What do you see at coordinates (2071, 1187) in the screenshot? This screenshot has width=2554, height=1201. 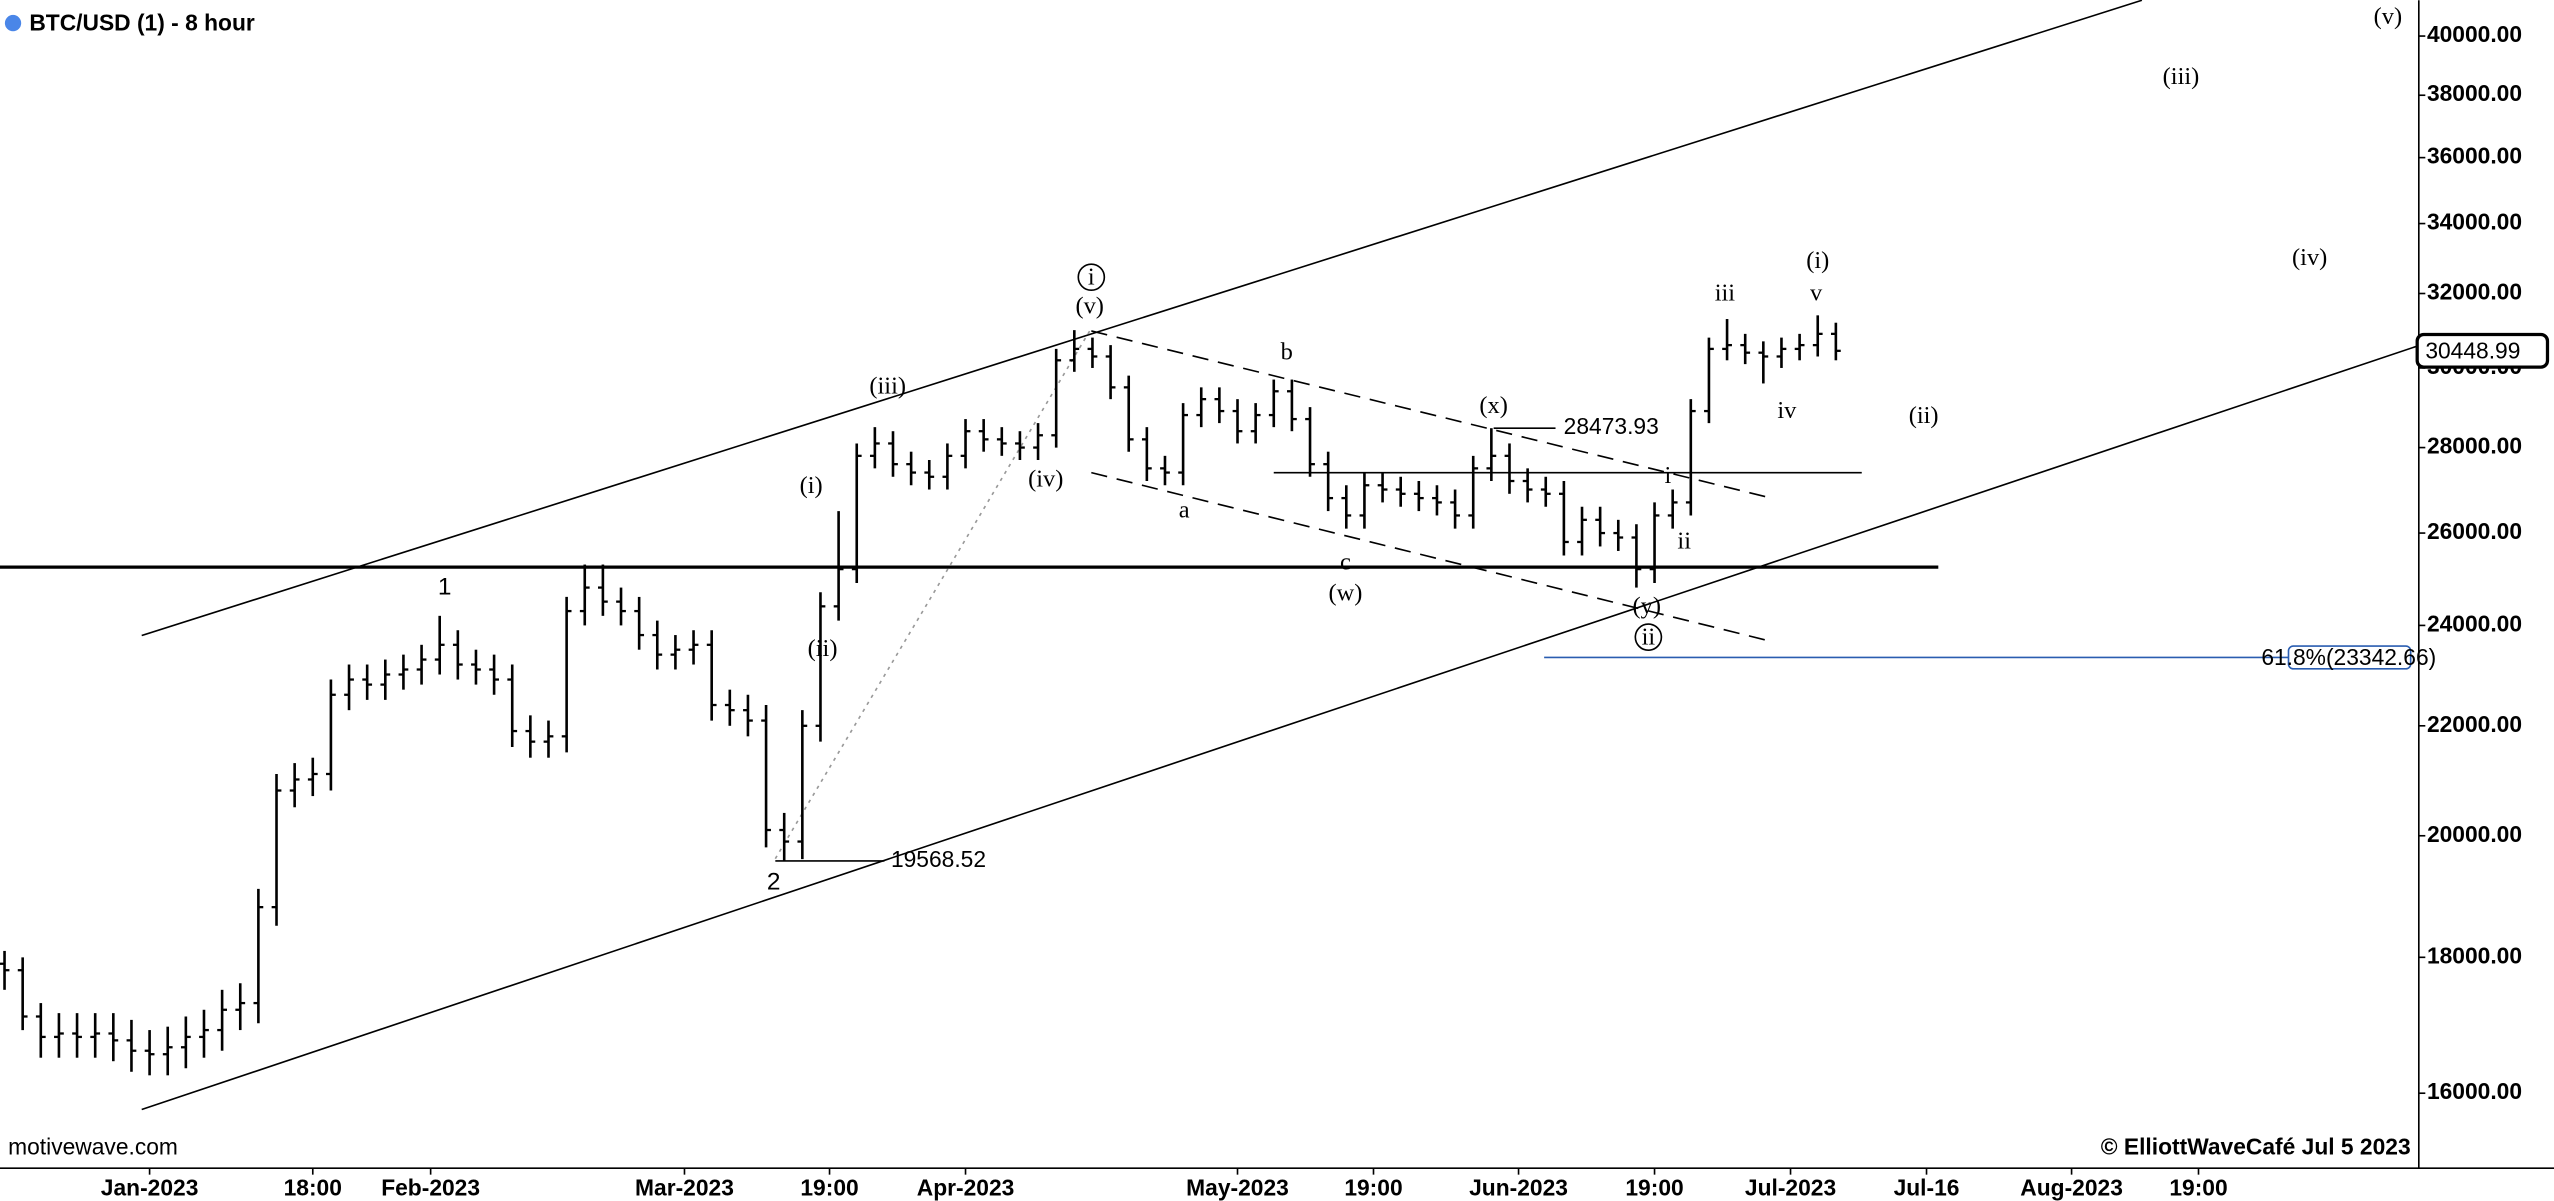 I see `x-tick-label: Aug-2023` at bounding box center [2071, 1187].